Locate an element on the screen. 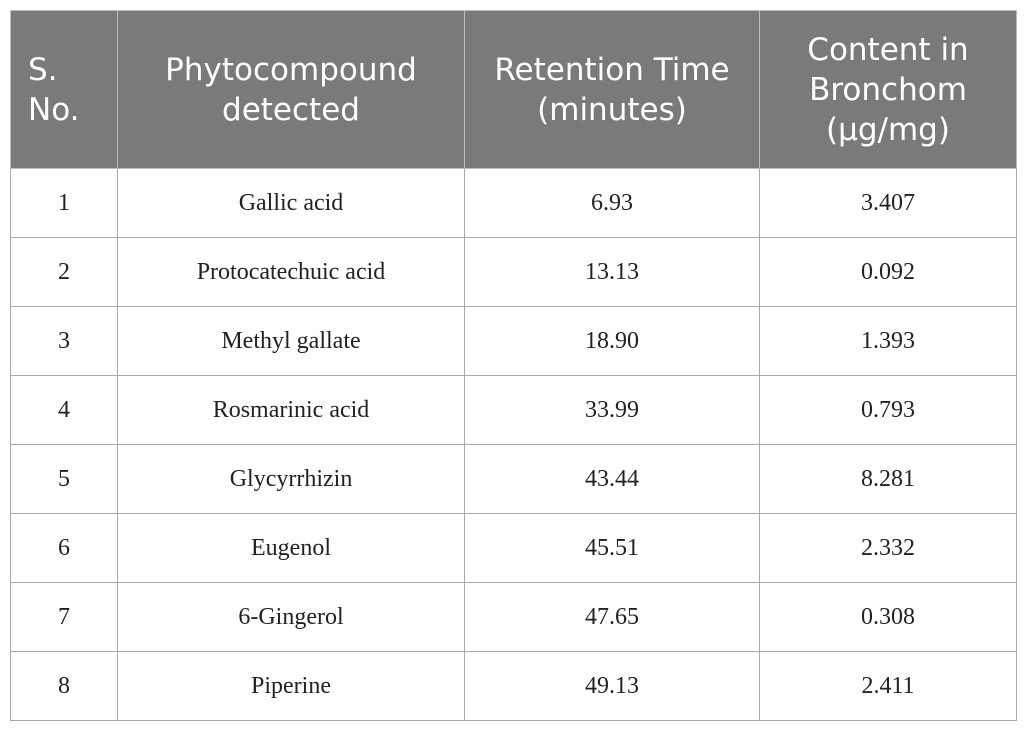 This screenshot has width=1026, height=732. table-row: 2 Protocatechuic acid 13.13 0.092 is located at coordinates (513, 272).